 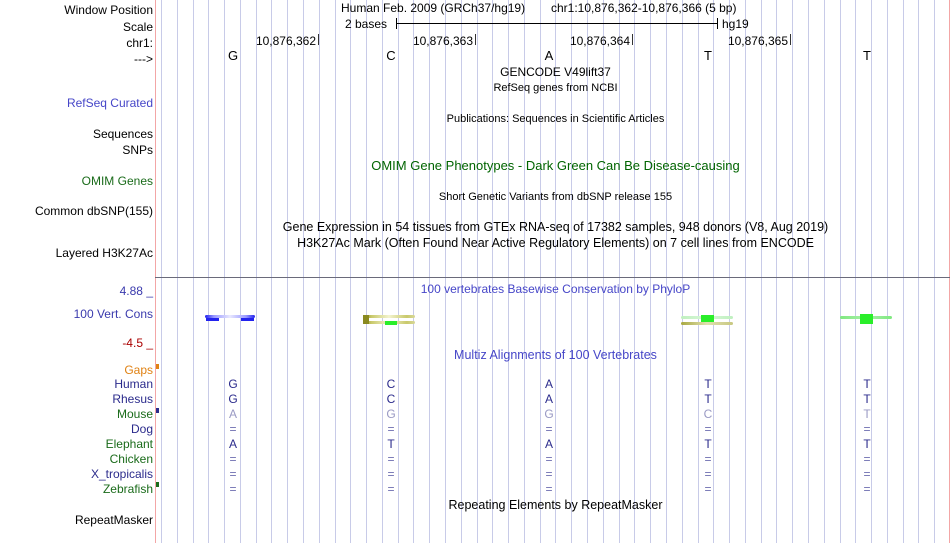 What do you see at coordinates (137, 343) in the screenshot?
I see `label-cons-min: -4.5 _` at bounding box center [137, 343].